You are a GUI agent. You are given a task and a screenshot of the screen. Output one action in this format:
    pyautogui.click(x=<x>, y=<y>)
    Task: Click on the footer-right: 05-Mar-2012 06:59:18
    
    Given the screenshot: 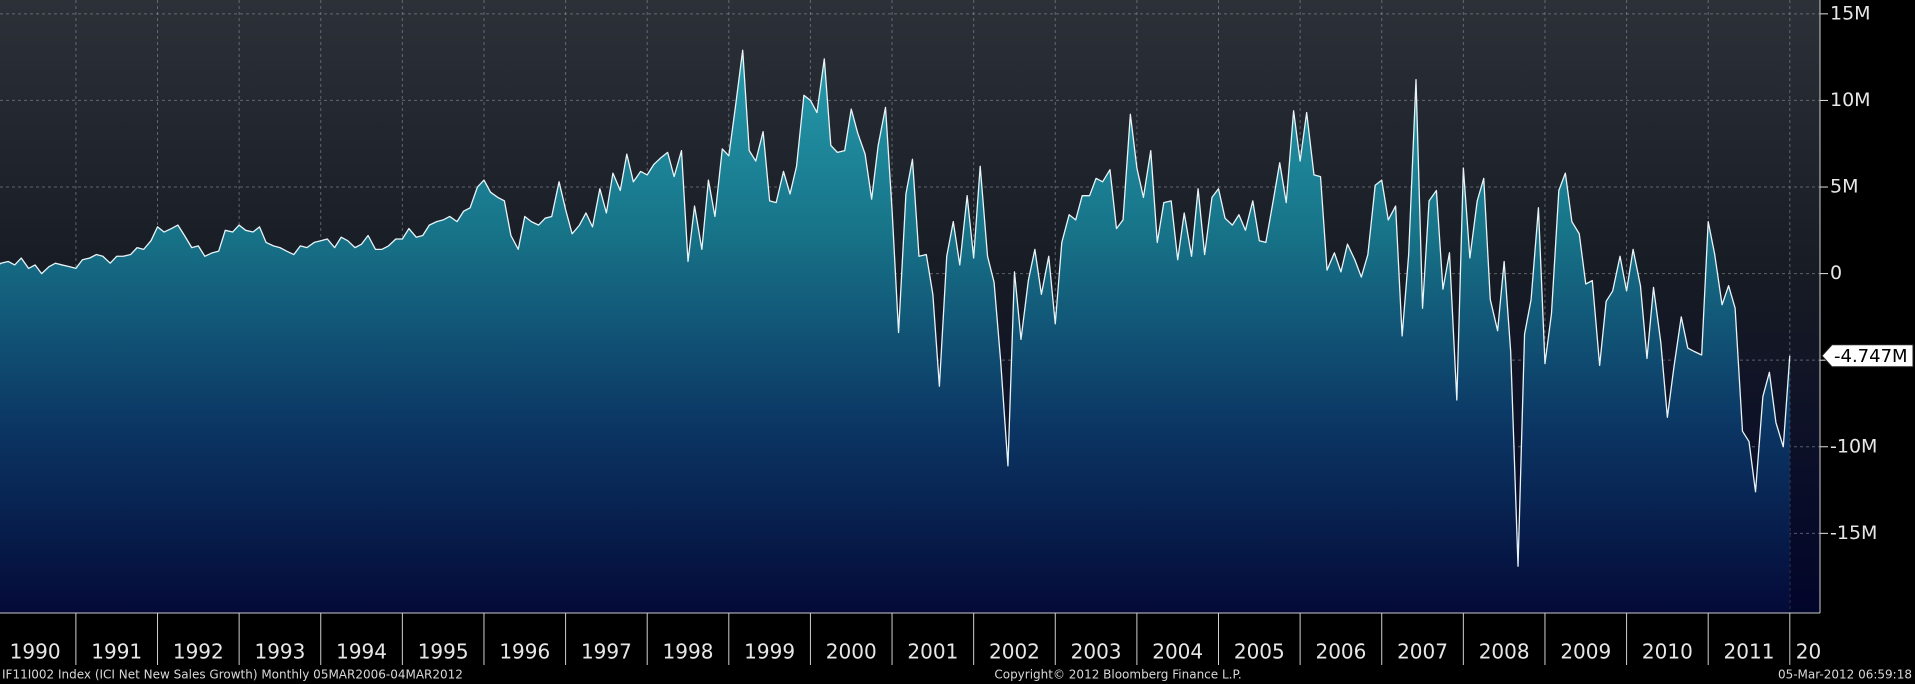 What is the action you would take?
    pyautogui.click(x=1845, y=675)
    